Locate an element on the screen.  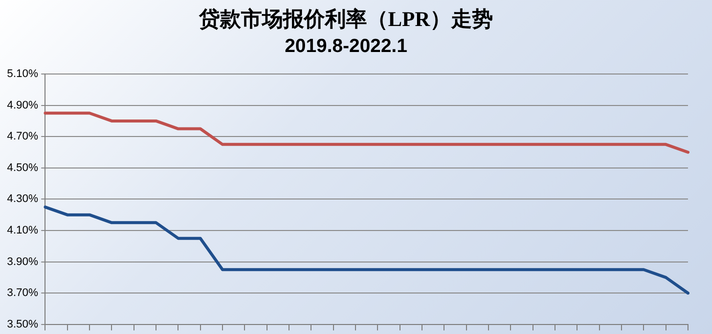
y-tick-label: 4.50% is located at coordinates (22, 168).